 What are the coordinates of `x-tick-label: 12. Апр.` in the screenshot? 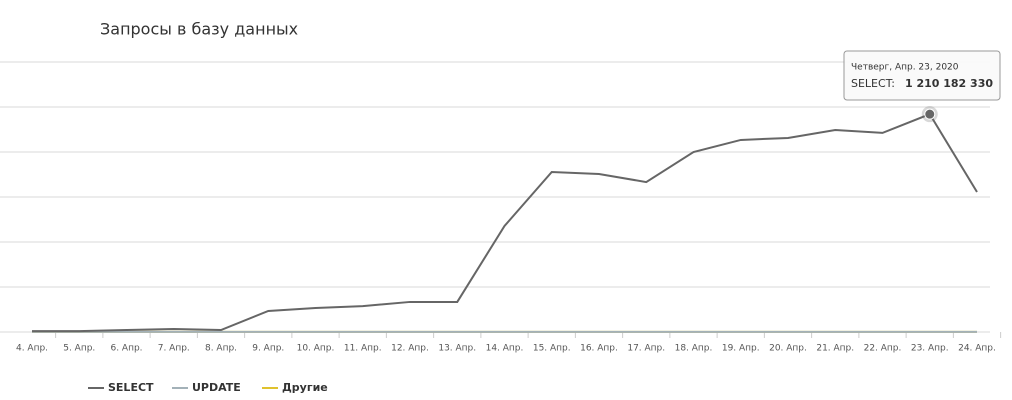 It's located at (410, 349).